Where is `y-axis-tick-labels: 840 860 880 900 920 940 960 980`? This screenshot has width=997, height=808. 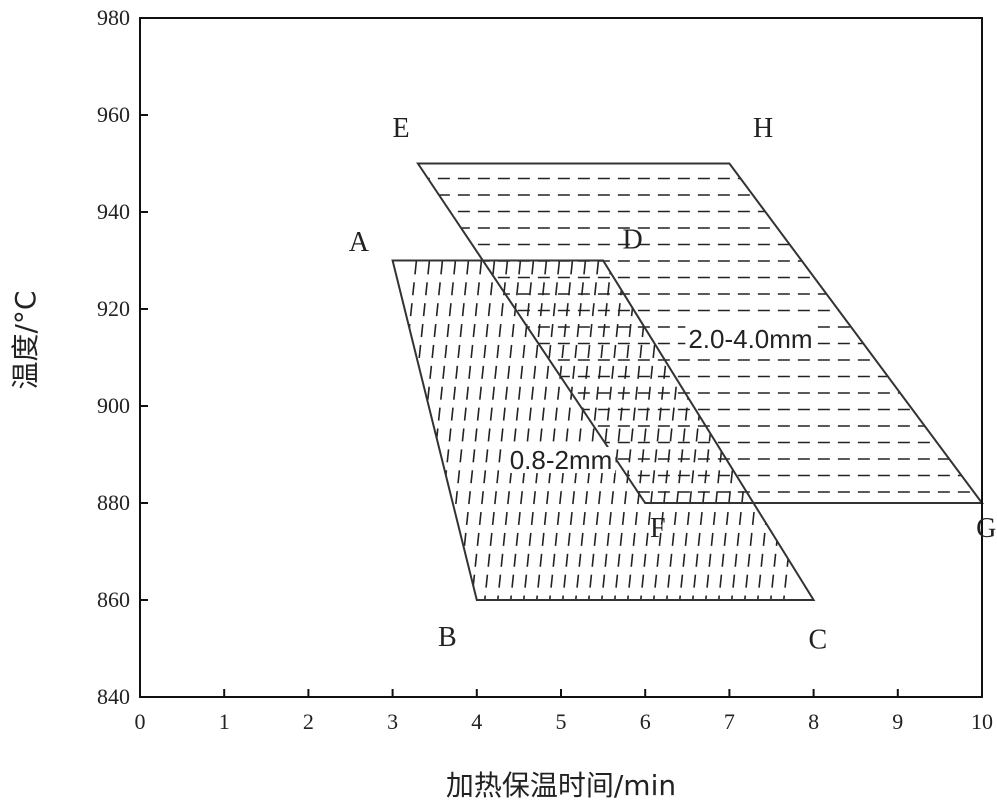 y-axis-tick-labels: 840 860 880 900 920 940 960 980 is located at coordinates (113, 357).